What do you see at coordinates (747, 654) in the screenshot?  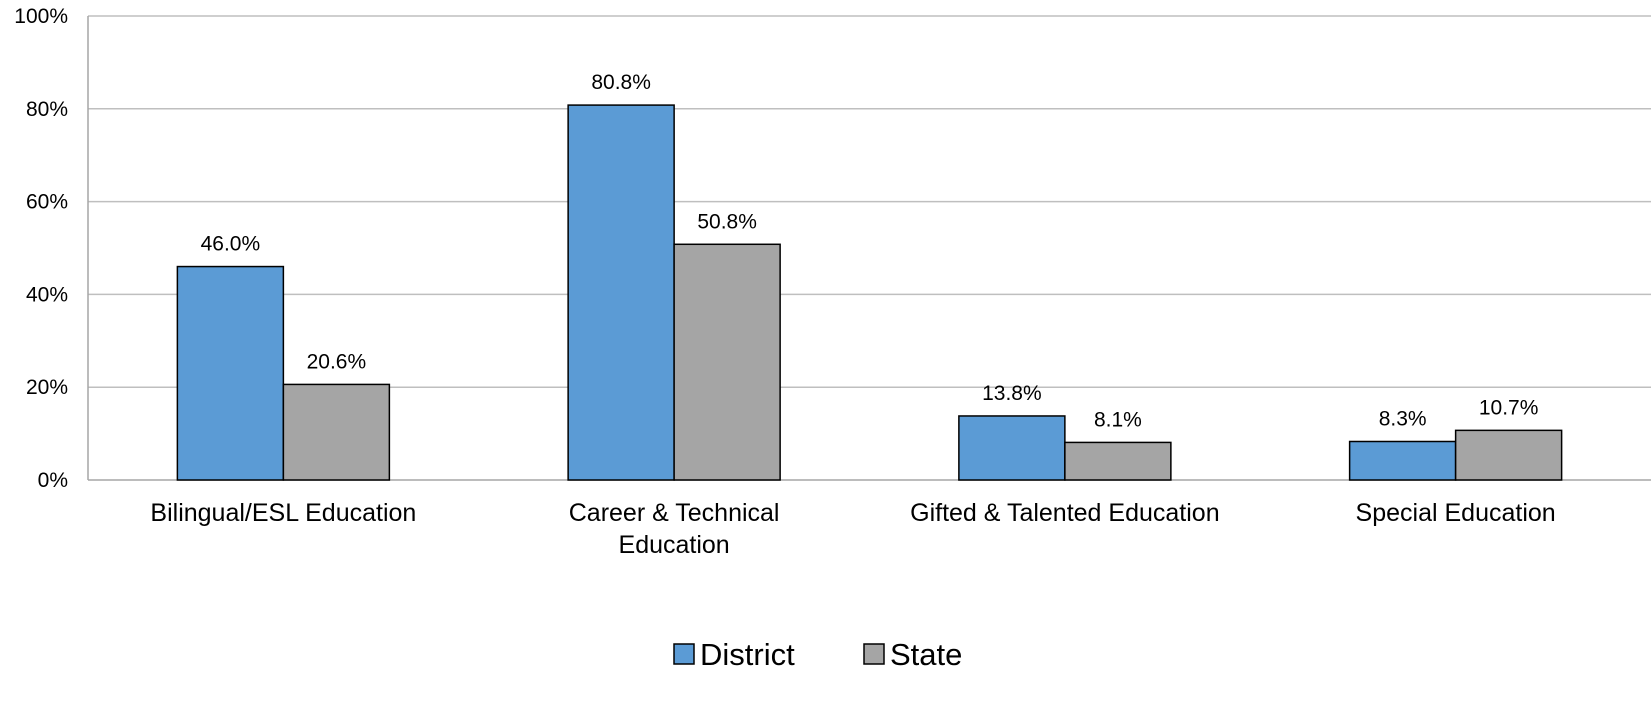 I see `legend-label-district: District` at bounding box center [747, 654].